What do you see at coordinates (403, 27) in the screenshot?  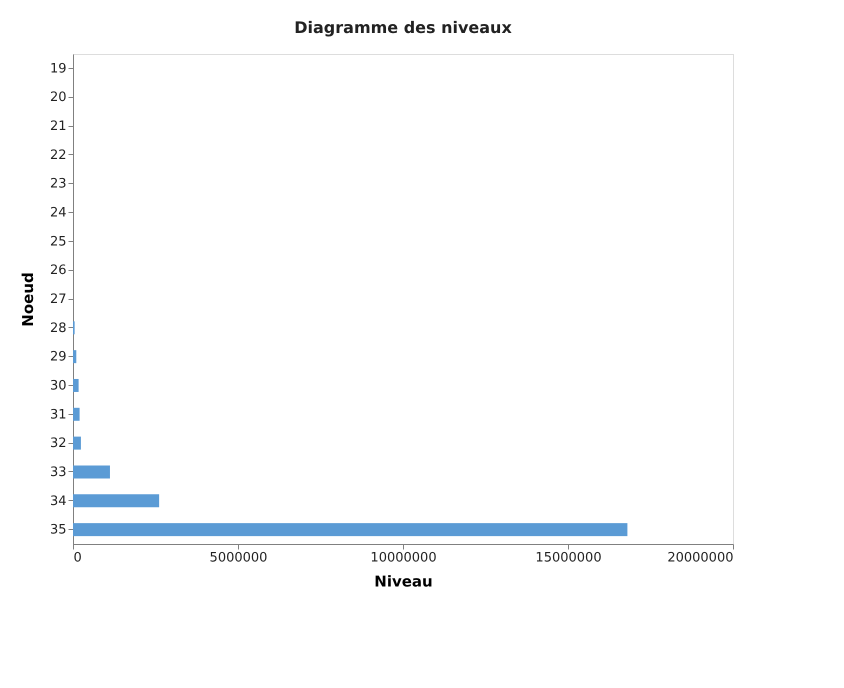 I see `chart-title: Diagramme des niveaux` at bounding box center [403, 27].